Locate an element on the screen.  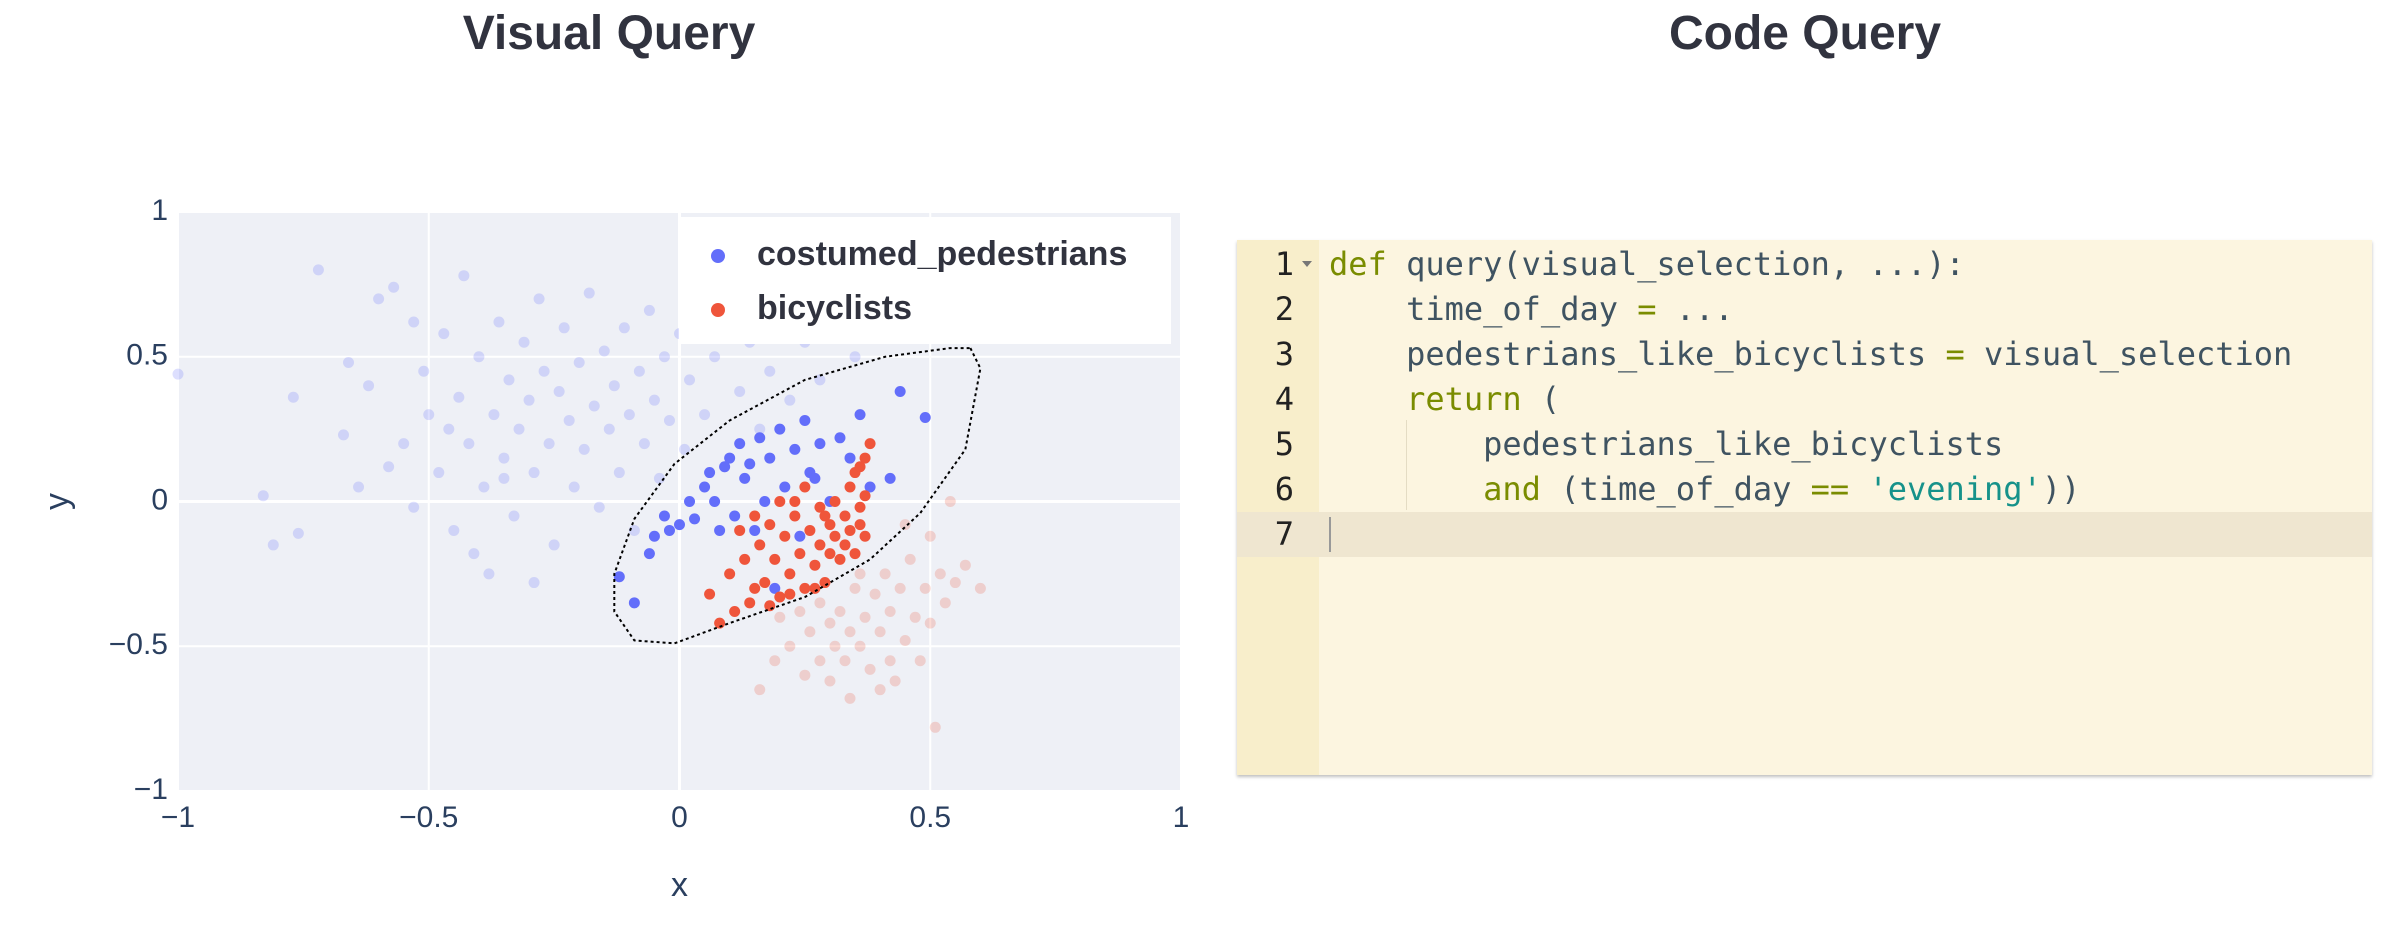
code-line: and (time_of_day == 'evening')) is located at coordinates (1704, 489).